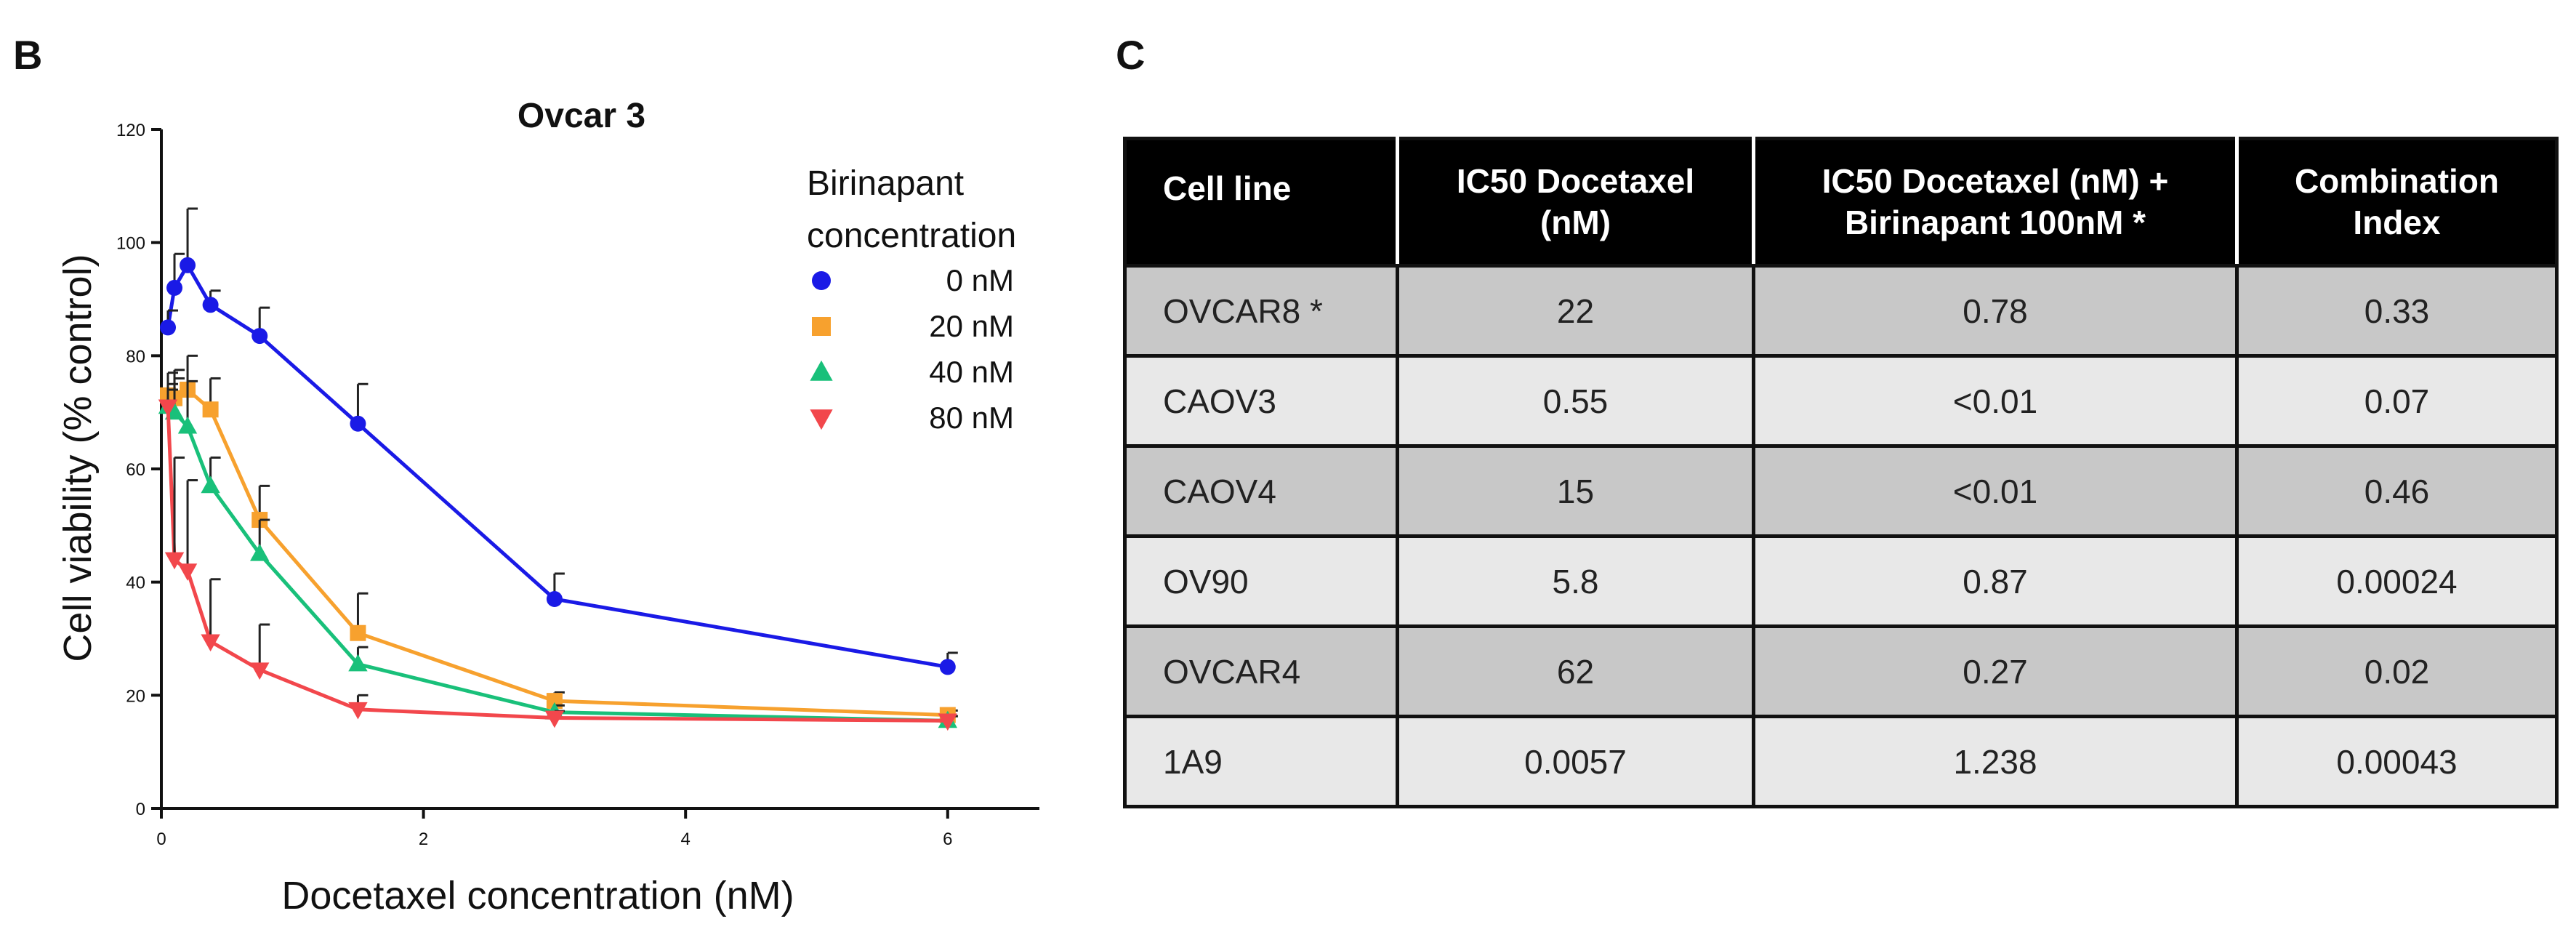  Describe the element at coordinates (537, 896) in the screenshot. I see `x-axis-label: Docetaxel concentration (nM)` at that location.